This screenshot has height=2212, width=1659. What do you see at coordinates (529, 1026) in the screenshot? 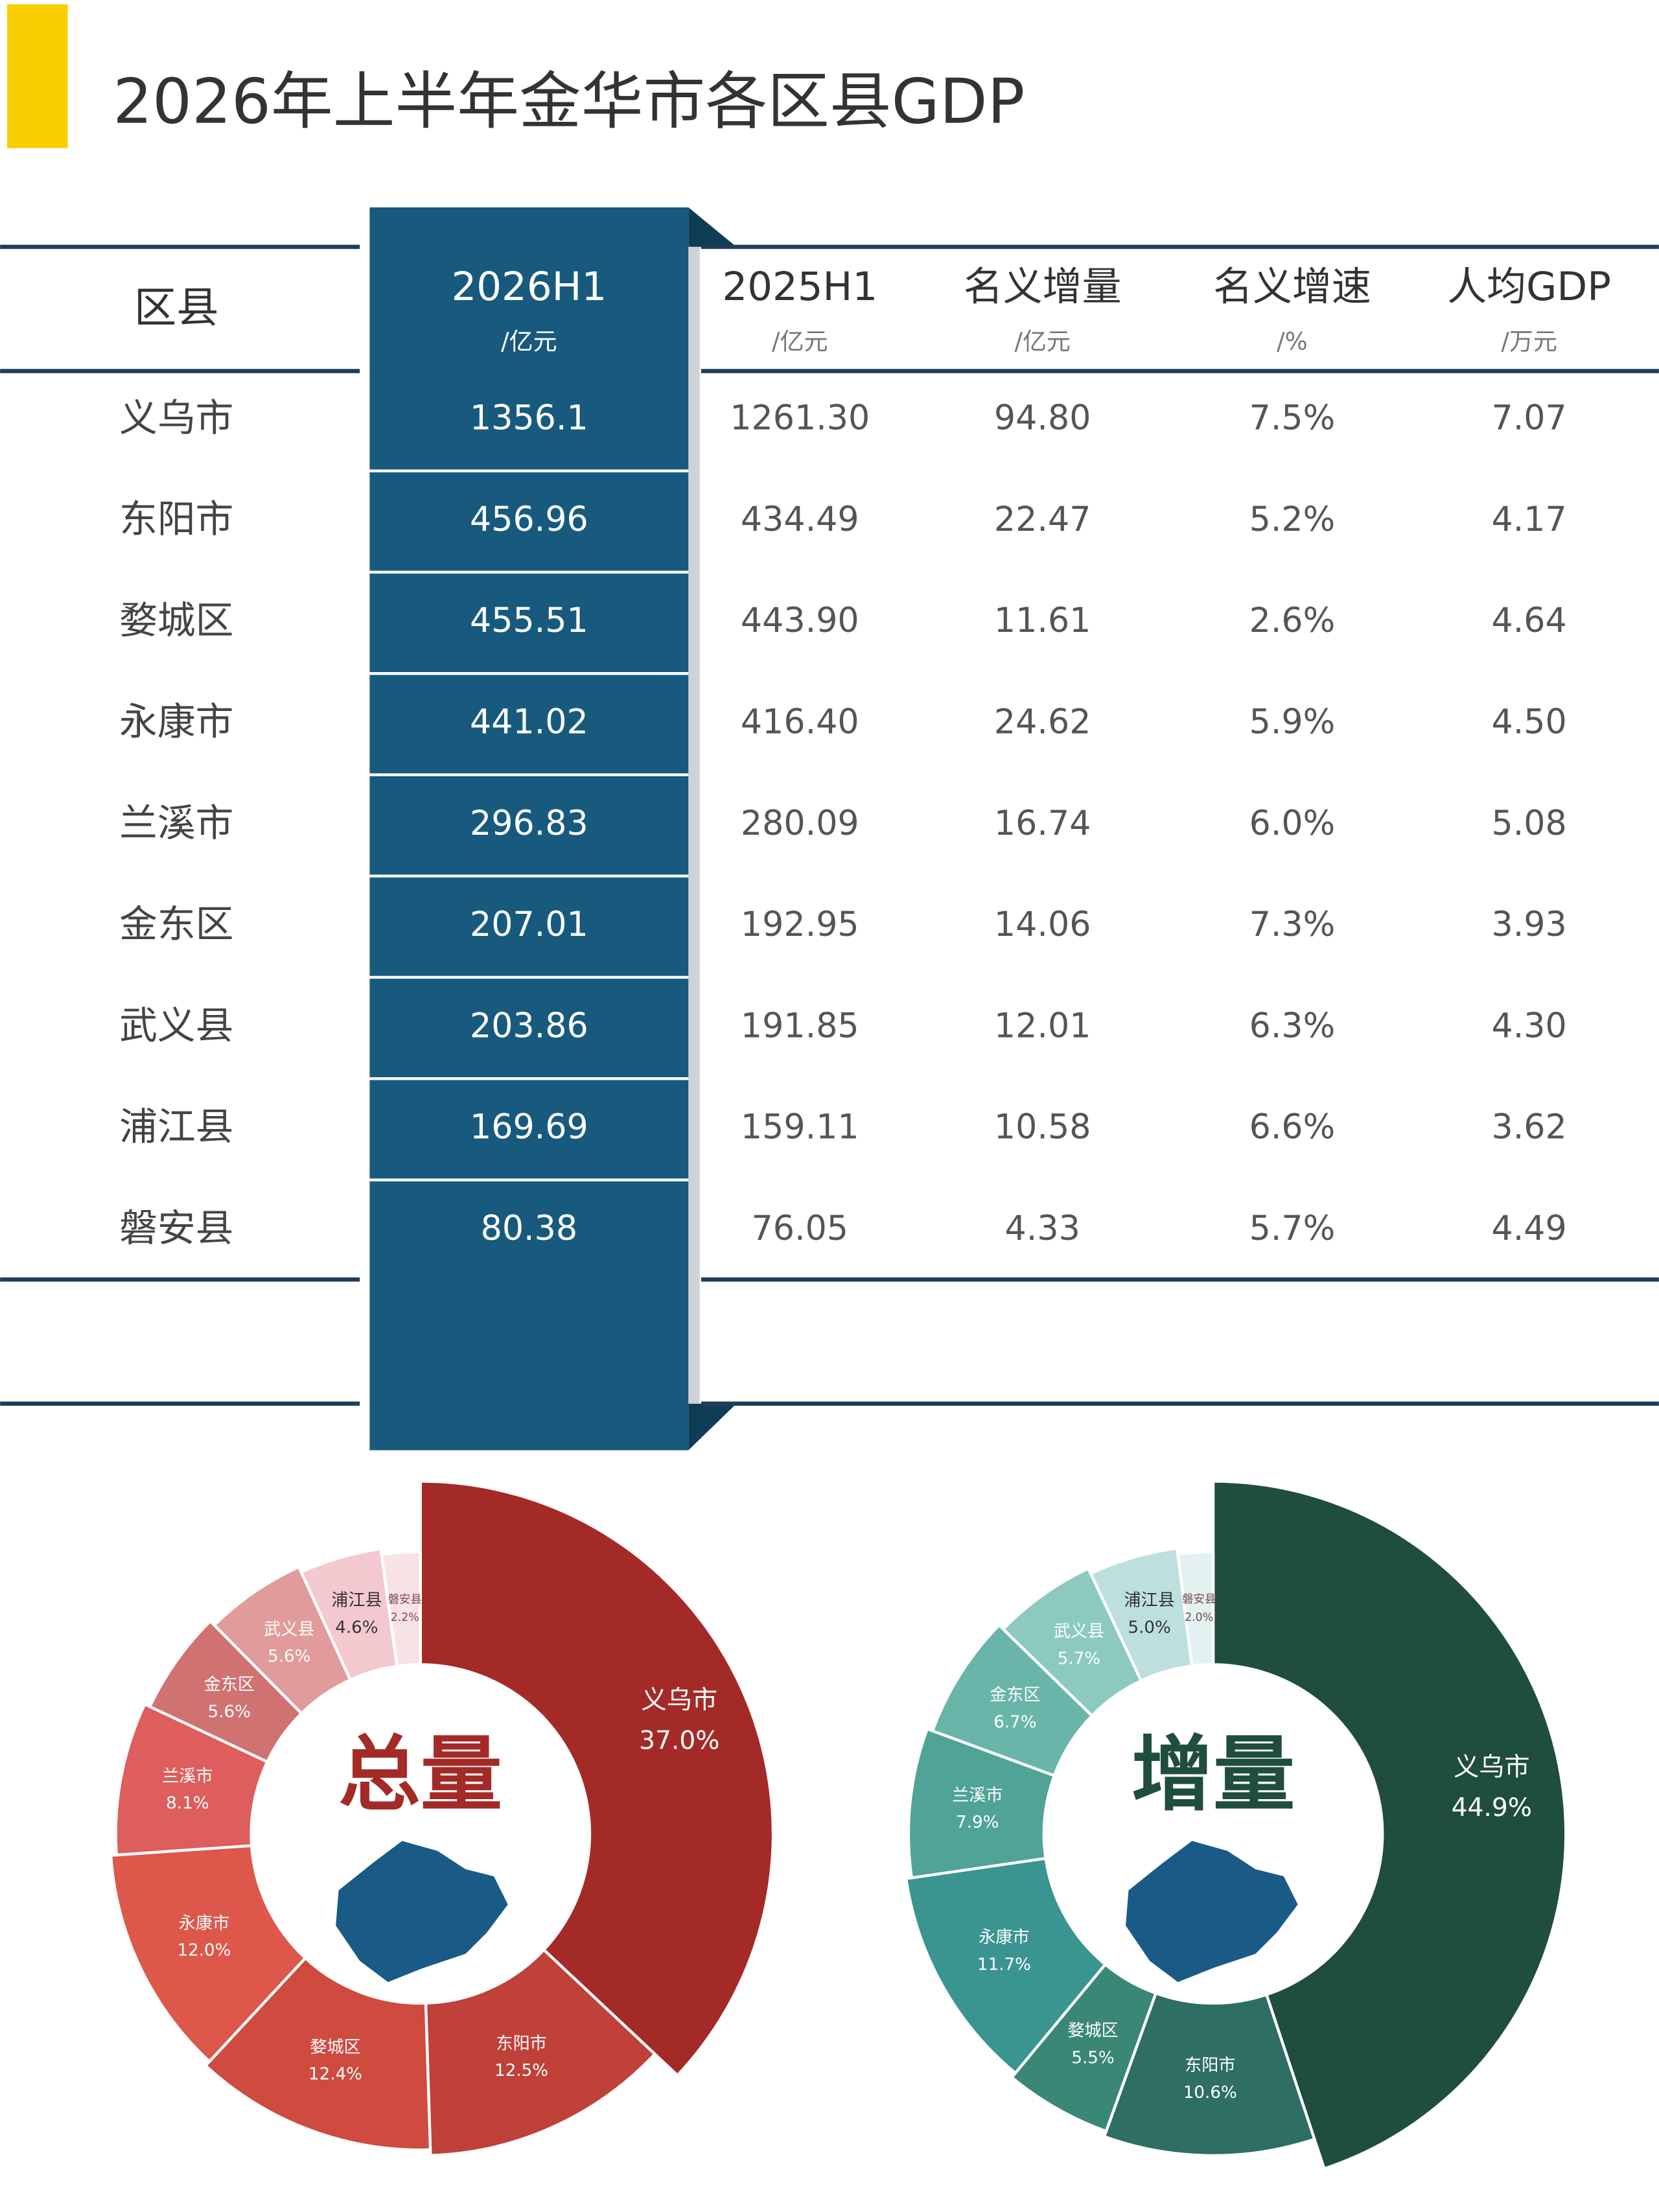
I see `table-cell: 203.86` at bounding box center [529, 1026].